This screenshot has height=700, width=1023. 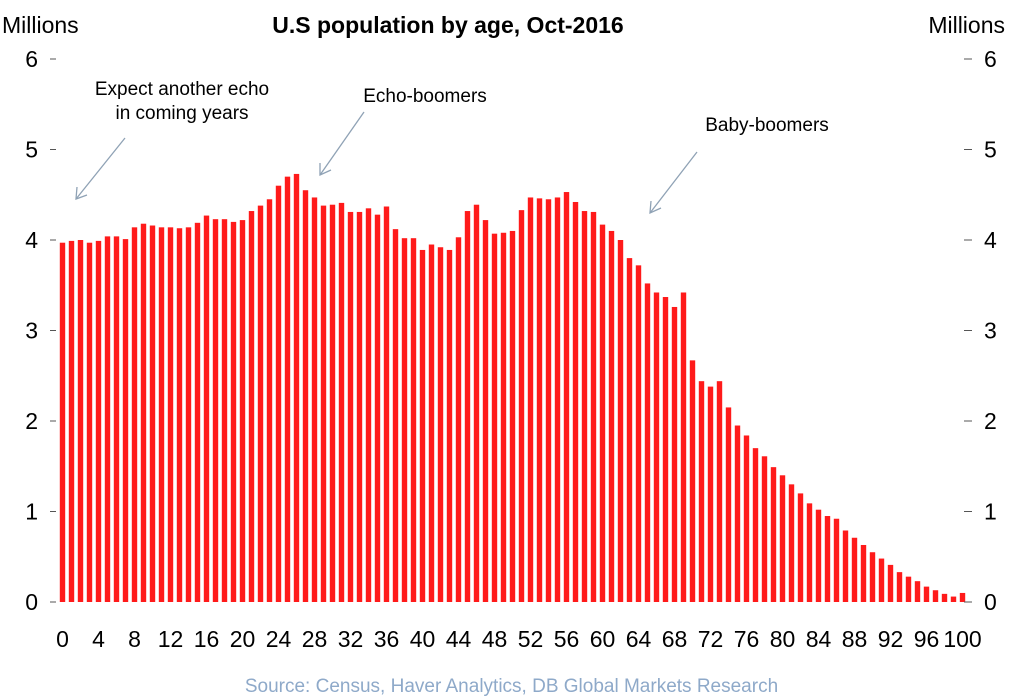 What do you see at coordinates (767, 125) in the screenshot?
I see `annotation-baby-boomers-label: Baby-boomers` at bounding box center [767, 125].